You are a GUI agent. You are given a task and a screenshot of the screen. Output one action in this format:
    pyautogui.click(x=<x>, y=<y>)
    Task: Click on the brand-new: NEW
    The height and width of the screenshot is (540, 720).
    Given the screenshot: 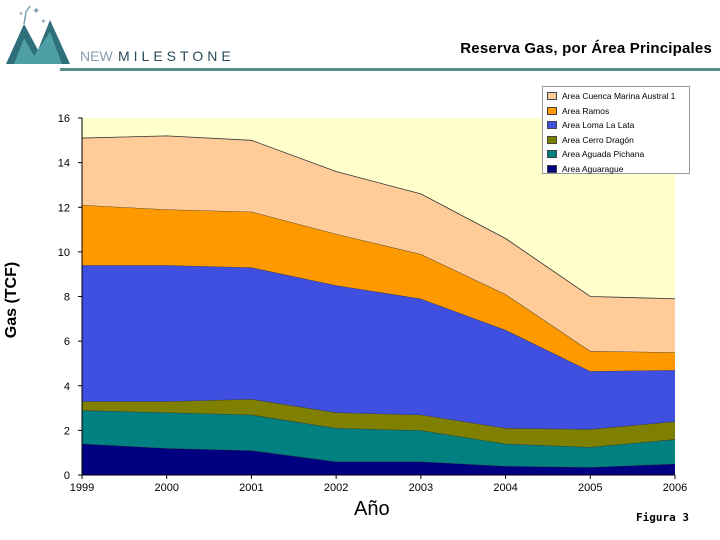 What is the action you would take?
    pyautogui.click(x=96, y=56)
    